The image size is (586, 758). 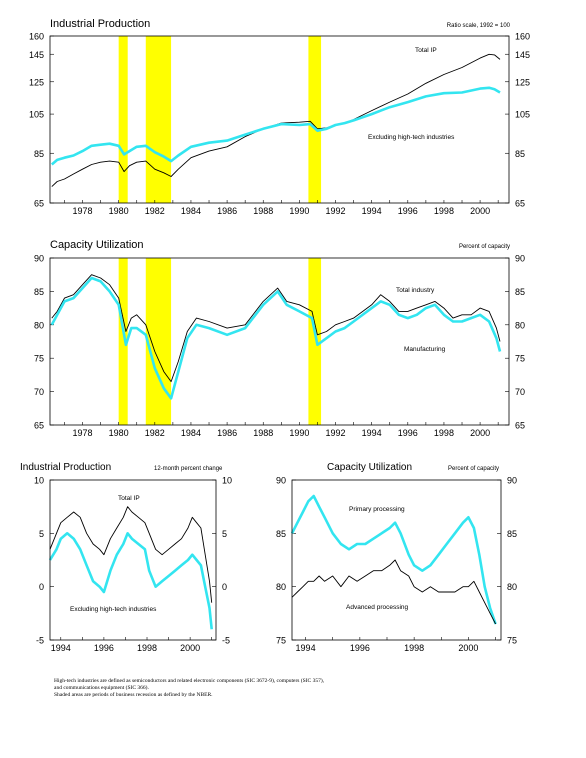 What do you see at coordinates (83, 433) in the screenshot?
I see `x-tick-label: 1978` at bounding box center [83, 433].